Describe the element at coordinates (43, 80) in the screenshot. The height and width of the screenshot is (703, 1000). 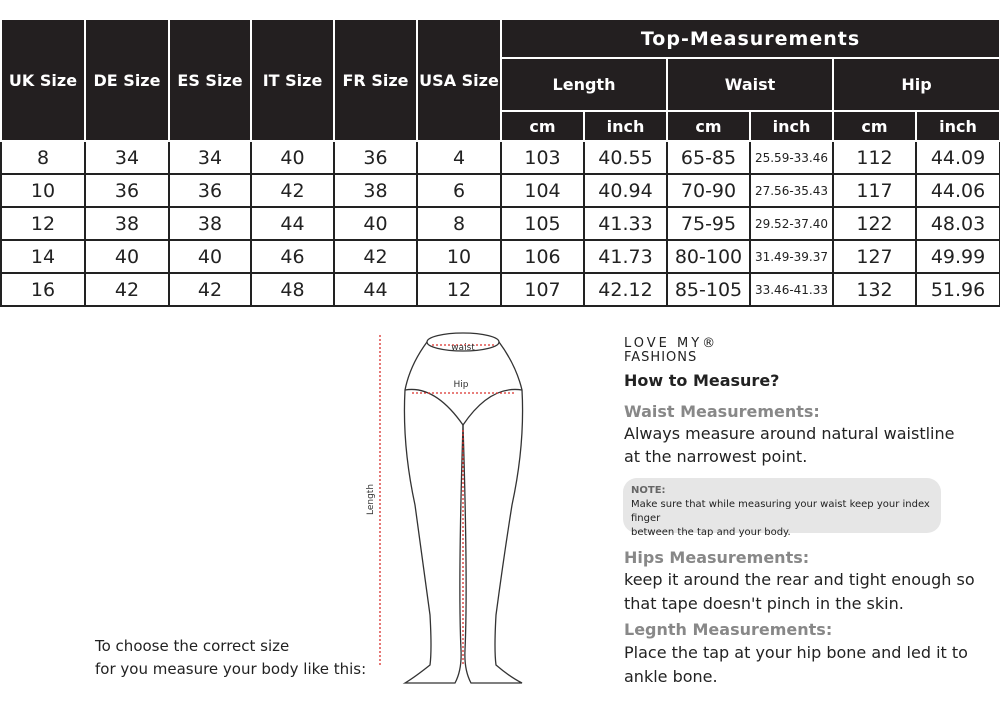
I see `header-uk-size: UK Size` at that location.